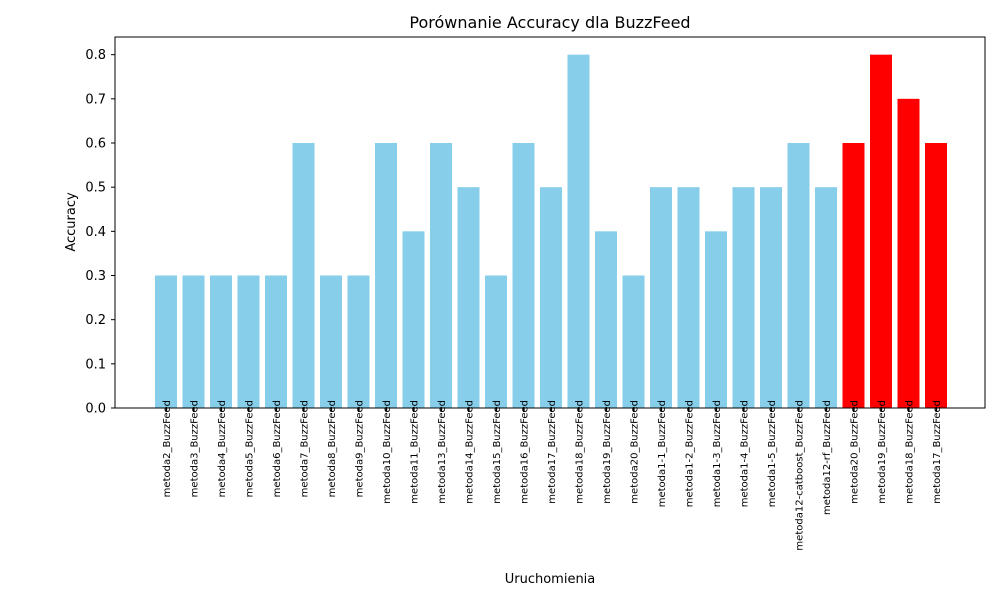 The width and height of the screenshot is (1000, 600). Describe the element at coordinates (305, 448) in the screenshot. I see `x-tick-label-6: metoda7_BuzzFeed` at that location.